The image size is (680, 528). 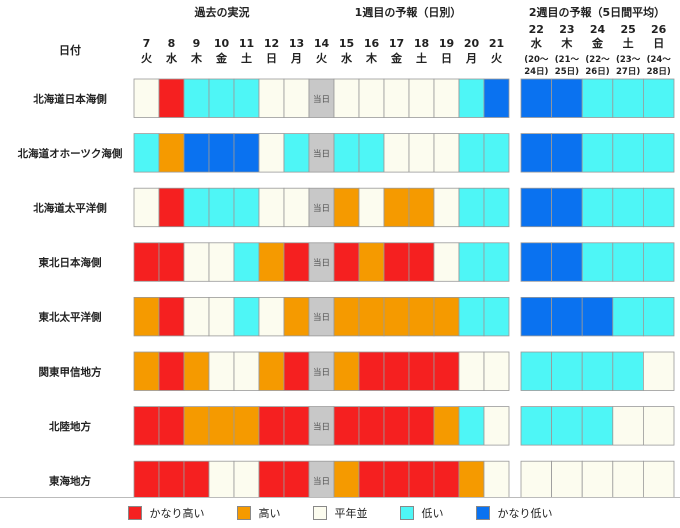 I want to click on week2-weekday-label: 水, so click(x=537, y=43).